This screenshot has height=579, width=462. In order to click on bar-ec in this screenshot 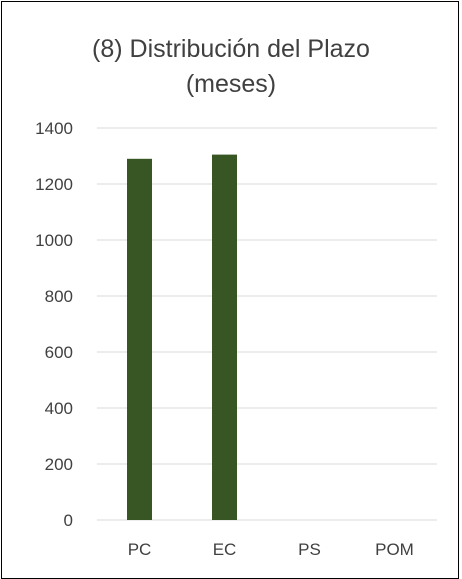, I will do `click(224, 337)`.